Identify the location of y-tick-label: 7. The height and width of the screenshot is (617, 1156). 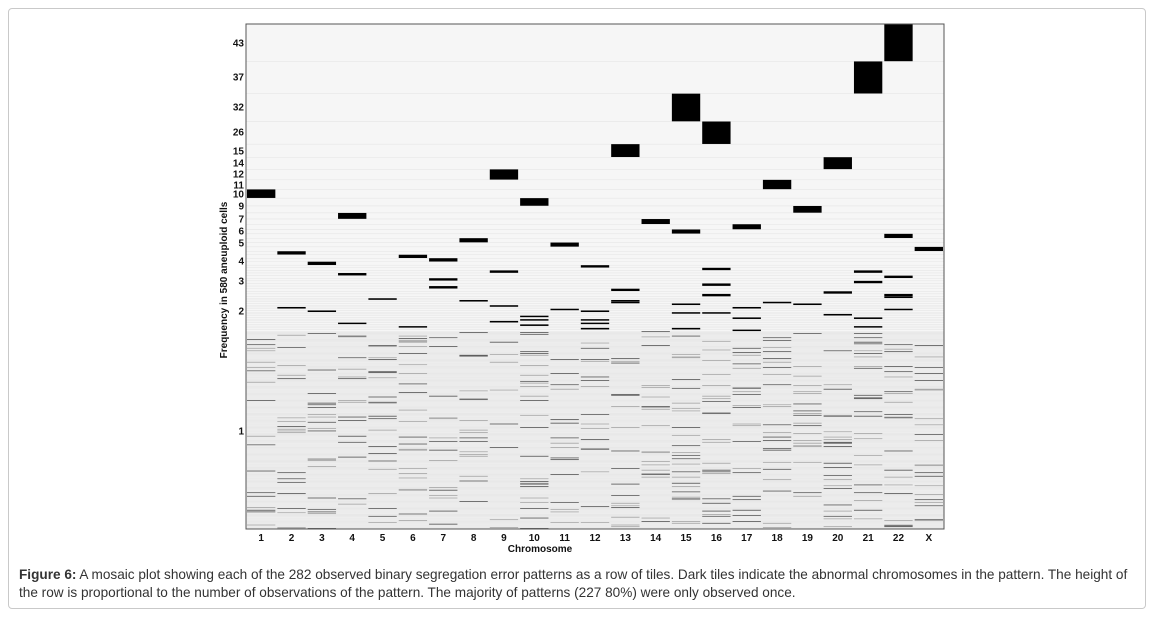
(241, 220).